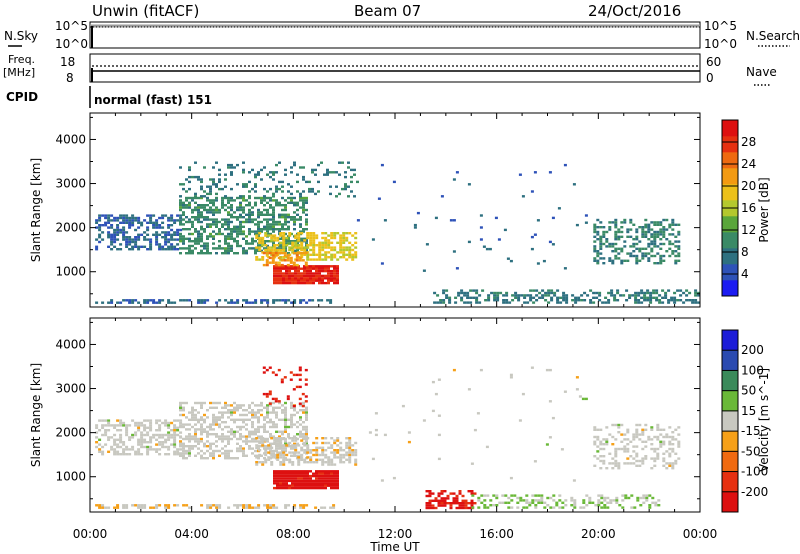 The image size is (800, 554). I want to click on y-tick-label: 1000, so click(70, 477).